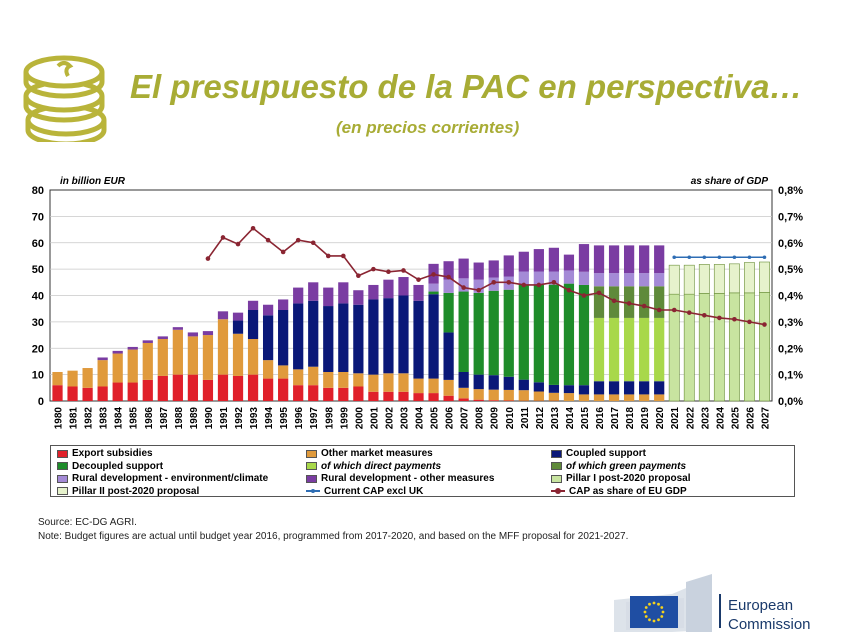 This screenshot has height=638, width=850. Describe the element at coordinates (112, 453) in the screenshot. I see `legend-label: Export subsidies` at that location.